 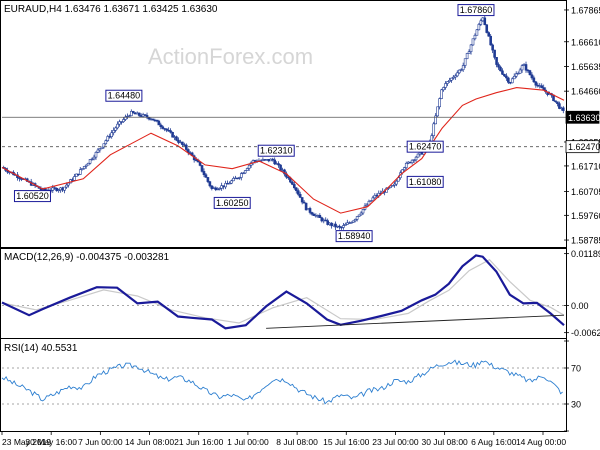 What do you see at coordinates (585, 216) in the screenshot?
I see `price-y-tick-label: 1.59760` at bounding box center [585, 216].